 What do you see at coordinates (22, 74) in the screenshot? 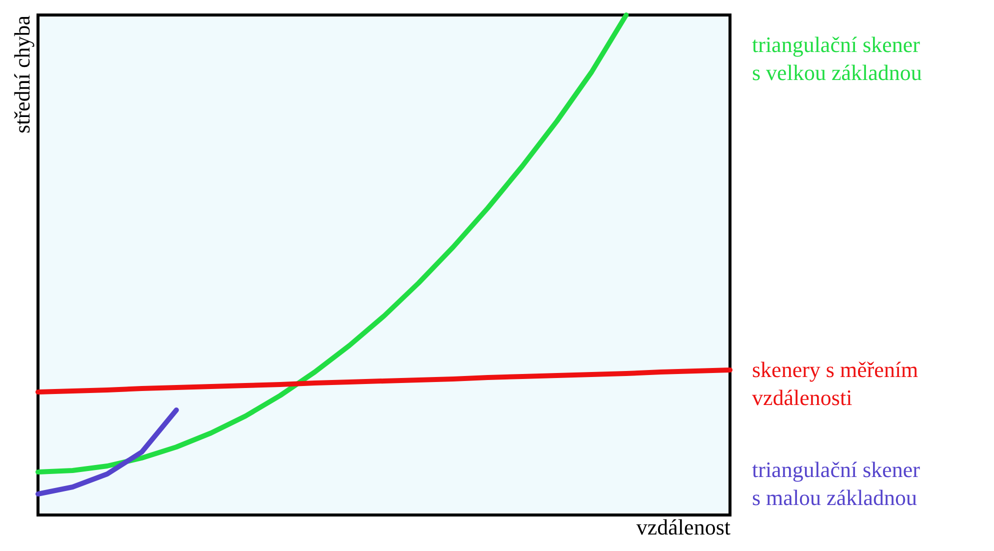
I see `y-axis-title: střední chyba` at bounding box center [22, 74].